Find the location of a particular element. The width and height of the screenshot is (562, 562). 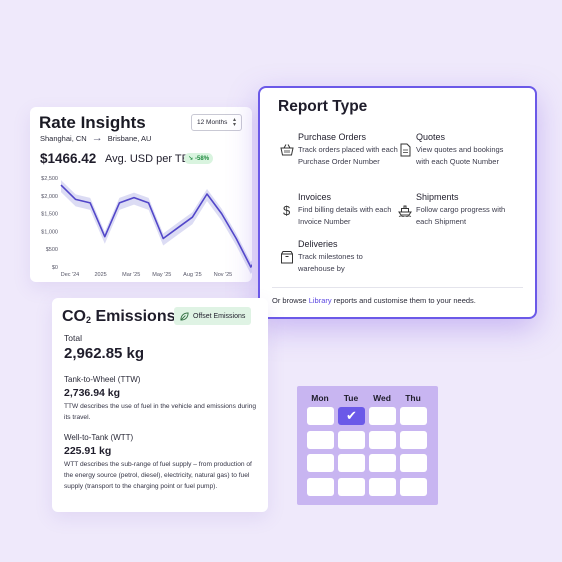

basket-icon is located at coordinates (287, 150).